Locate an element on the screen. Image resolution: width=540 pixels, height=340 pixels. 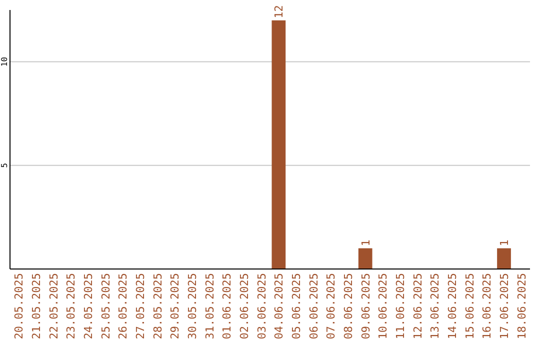
x-tick-label: 28.05.2025 is located at coordinates (157, 306).